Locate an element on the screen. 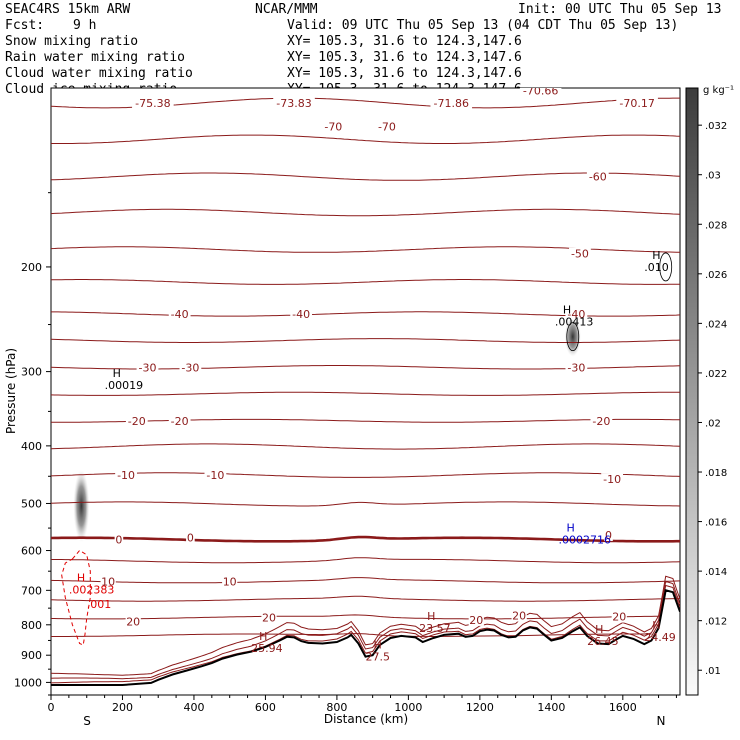 The image size is (740, 740). contour-label: 10 is located at coordinates (230, 581).